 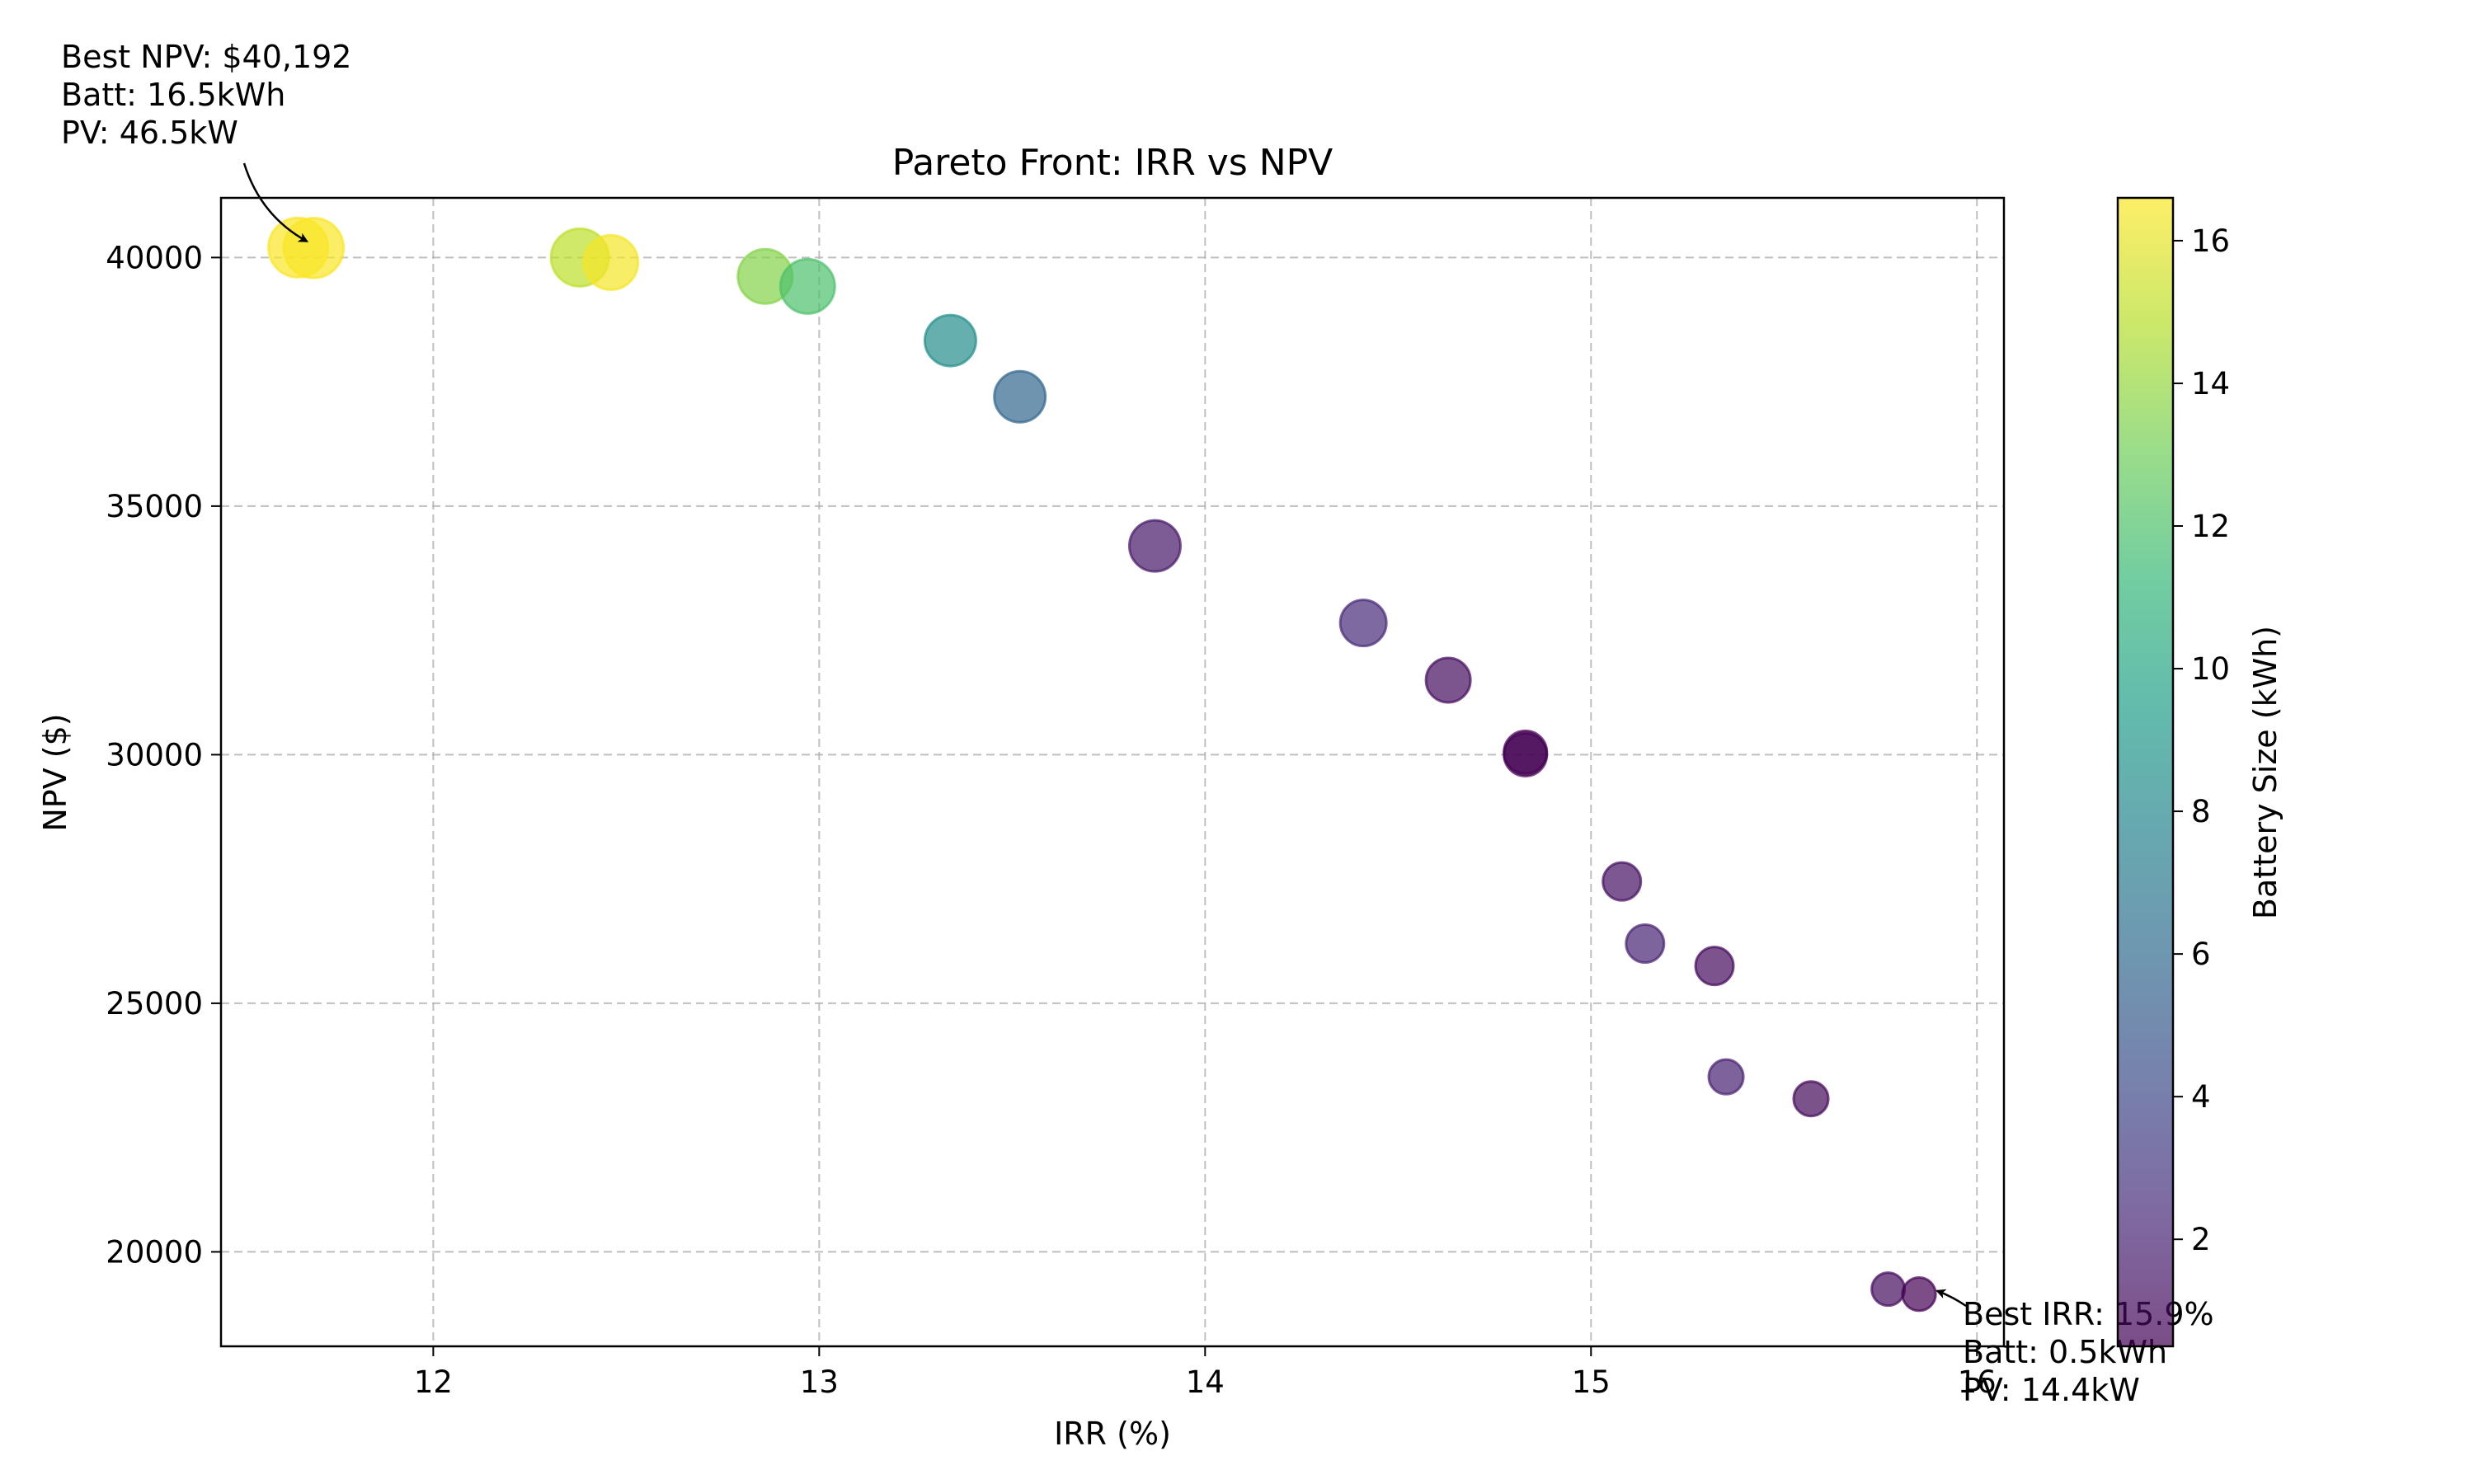 What do you see at coordinates (206, 57) in the screenshot?
I see `annotation-line: Best NPV: $40,192` at bounding box center [206, 57].